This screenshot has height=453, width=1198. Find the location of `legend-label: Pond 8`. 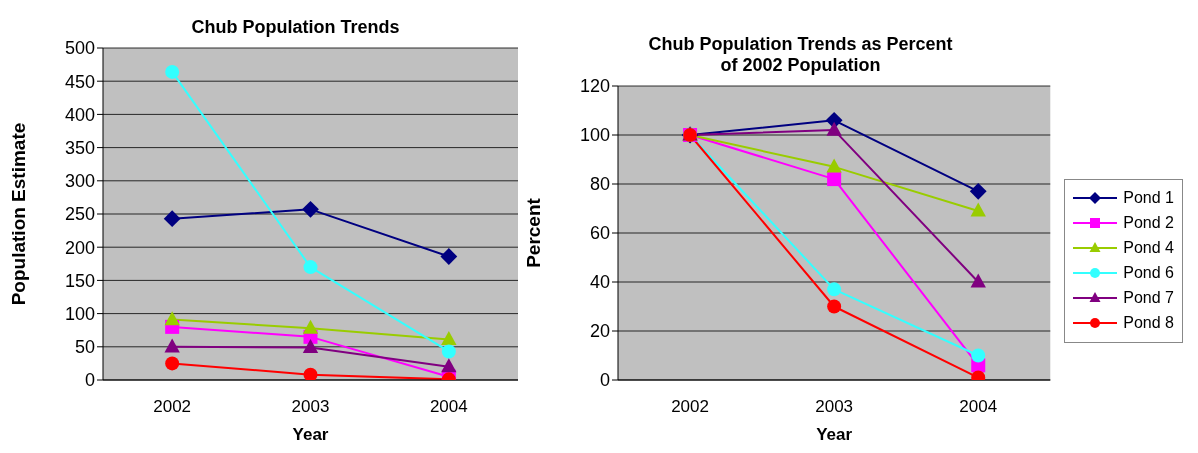

legend-label: Pond 8 is located at coordinates (1148, 323).